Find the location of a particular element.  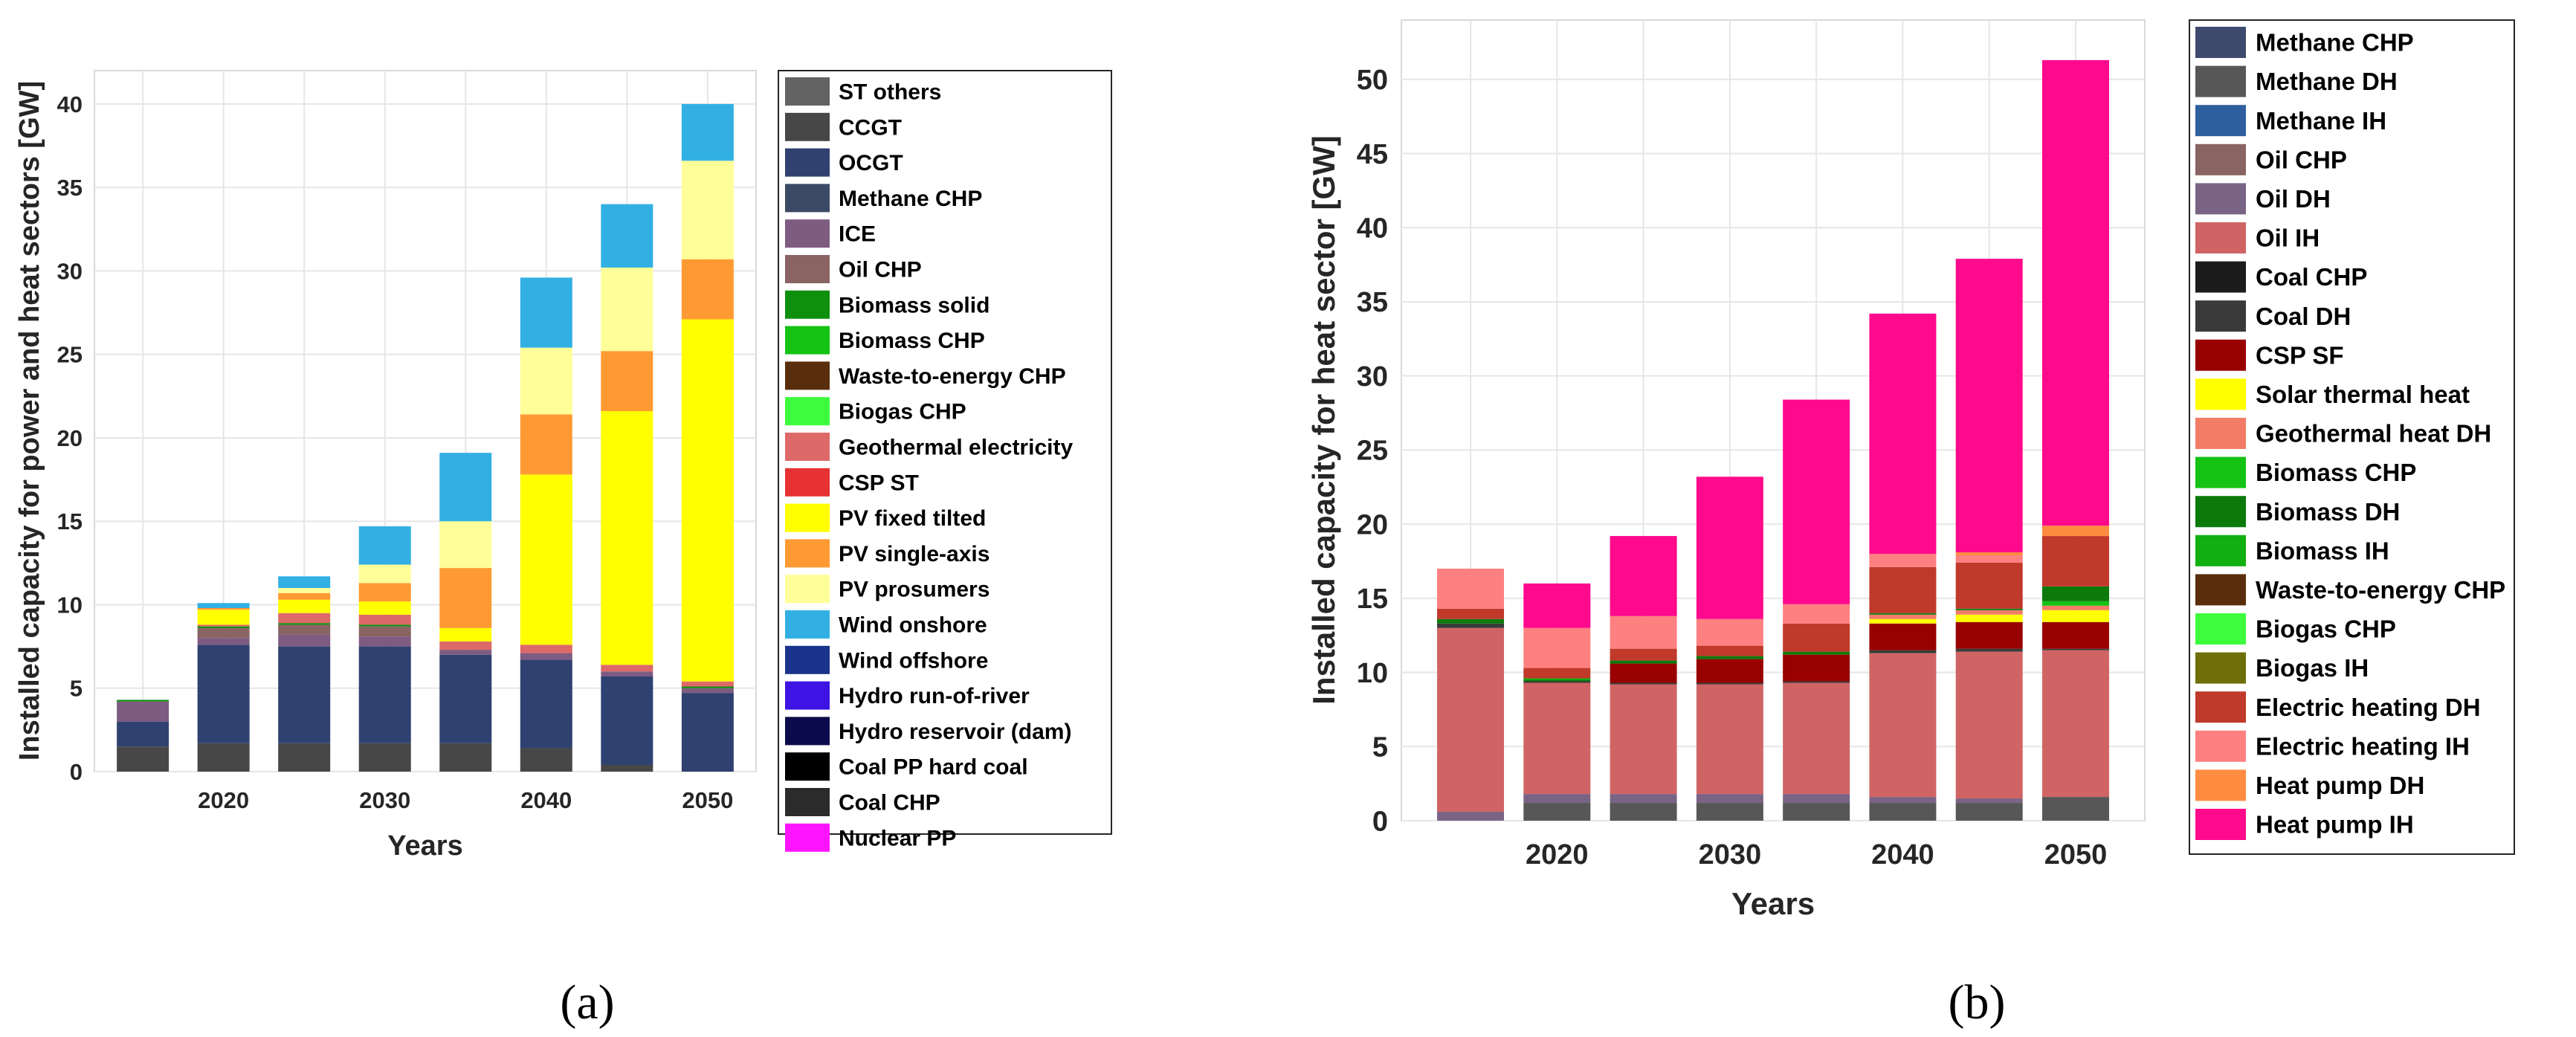

chart-a-legend-box is located at coordinates (945, 452).